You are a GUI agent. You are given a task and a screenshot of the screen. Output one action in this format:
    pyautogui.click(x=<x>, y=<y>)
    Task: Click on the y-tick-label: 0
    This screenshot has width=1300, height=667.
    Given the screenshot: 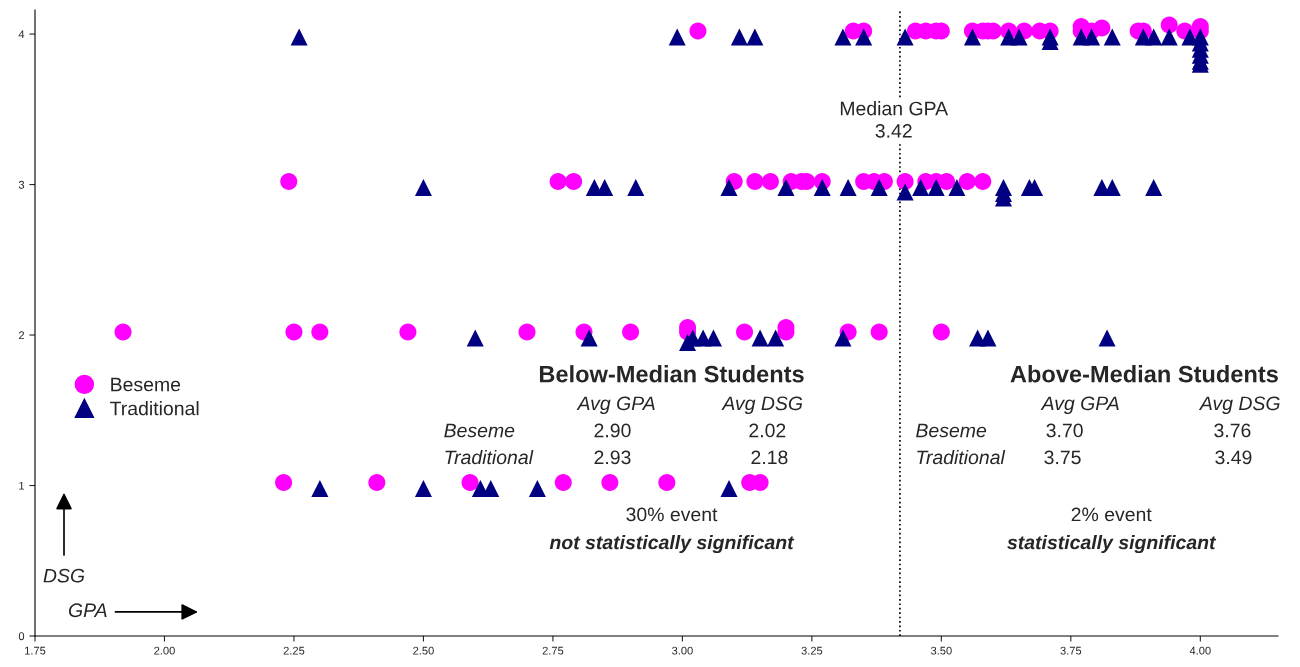 What is the action you would take?
    pyautogui.click(x=21, y=636)
    